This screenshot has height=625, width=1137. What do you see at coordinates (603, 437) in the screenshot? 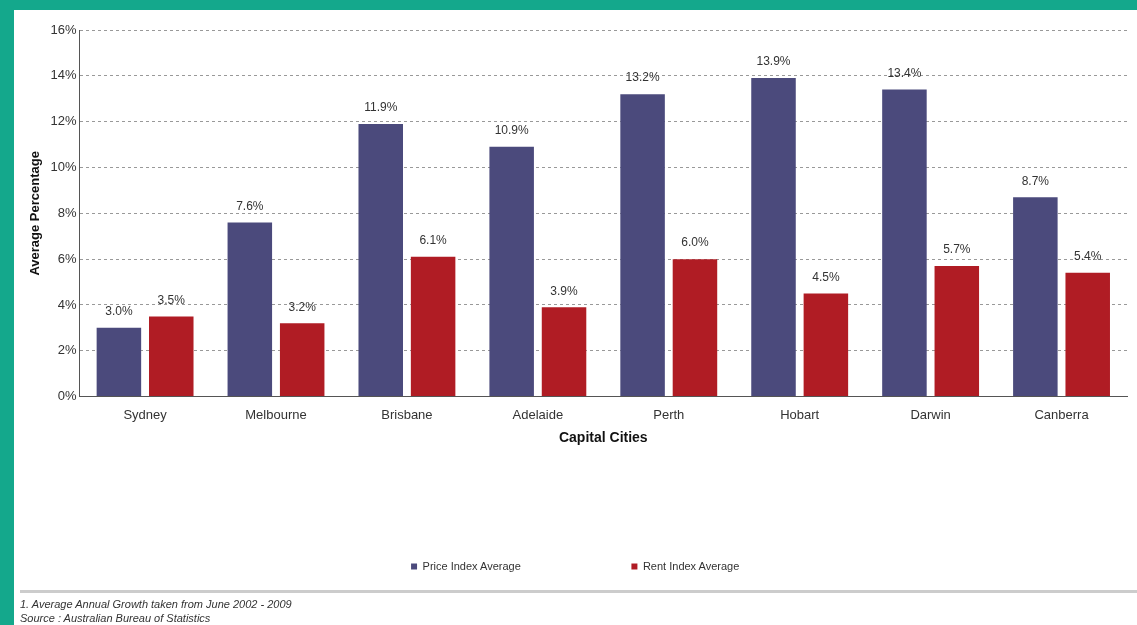
I see `x-axis-title: Capital Cities` at bounding box center [603, 437].